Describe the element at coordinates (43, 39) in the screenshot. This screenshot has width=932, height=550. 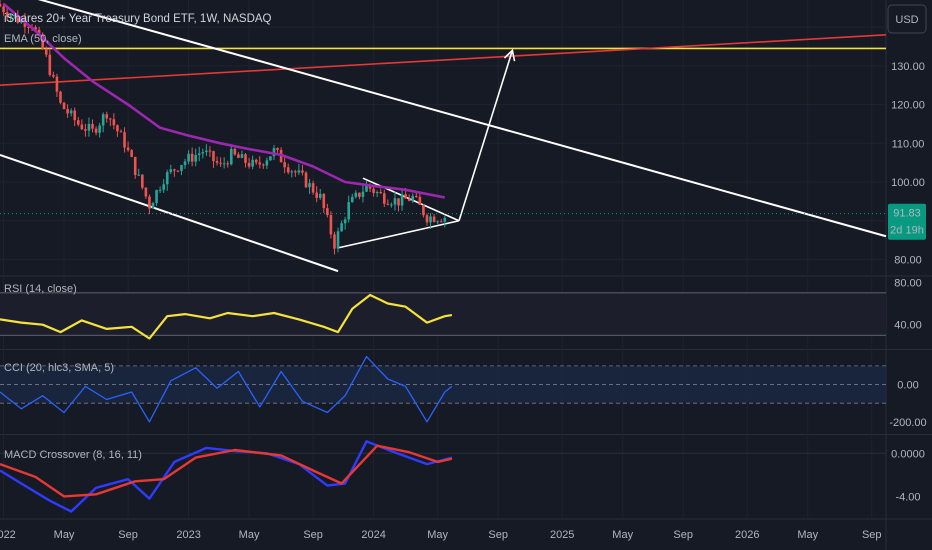
I see `ema-legend: EMA (50, close)` at that location.